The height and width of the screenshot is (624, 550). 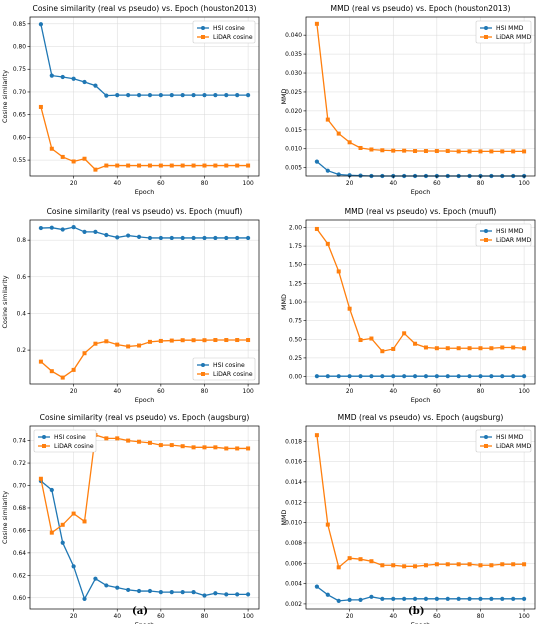 What do you see at coordinates (22, 241) in the screenshot?
I see `y-tick-label: 0.8` at bounding box center [22, 241].